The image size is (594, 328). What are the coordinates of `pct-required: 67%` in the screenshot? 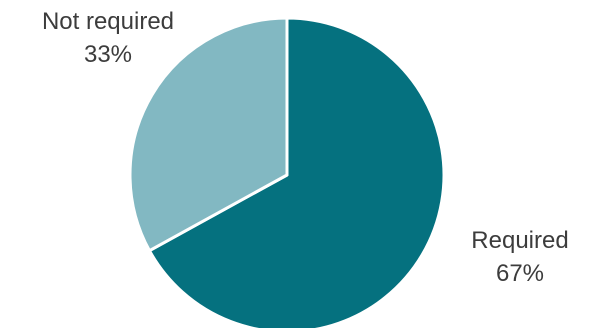 It's located at (520, 273).